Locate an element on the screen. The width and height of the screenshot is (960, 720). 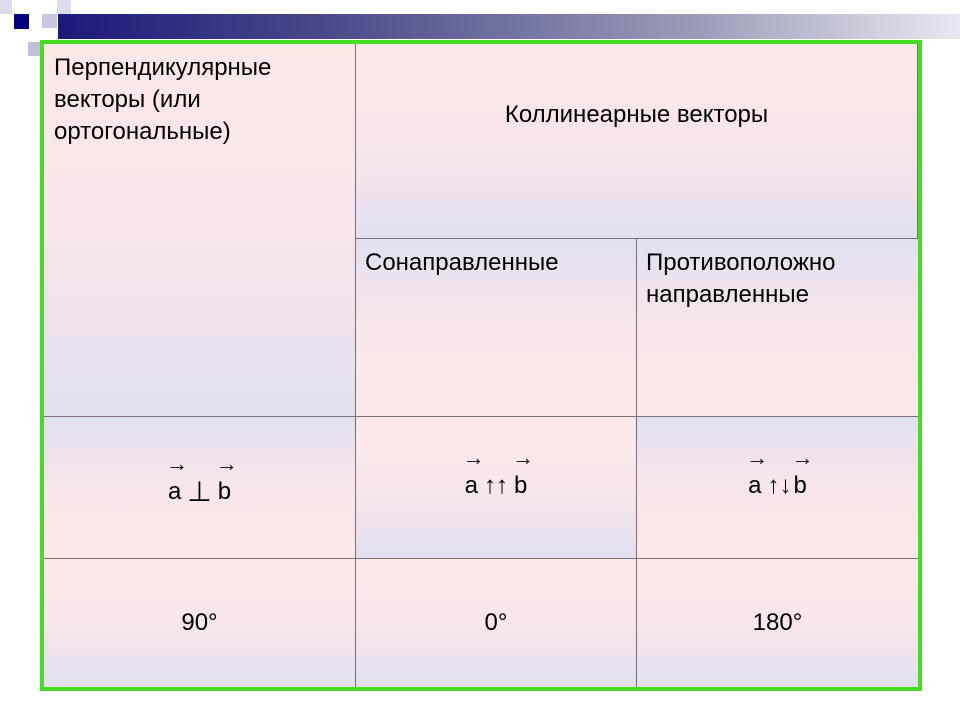
angle-value: 90° is located at coordinates (199, 622).